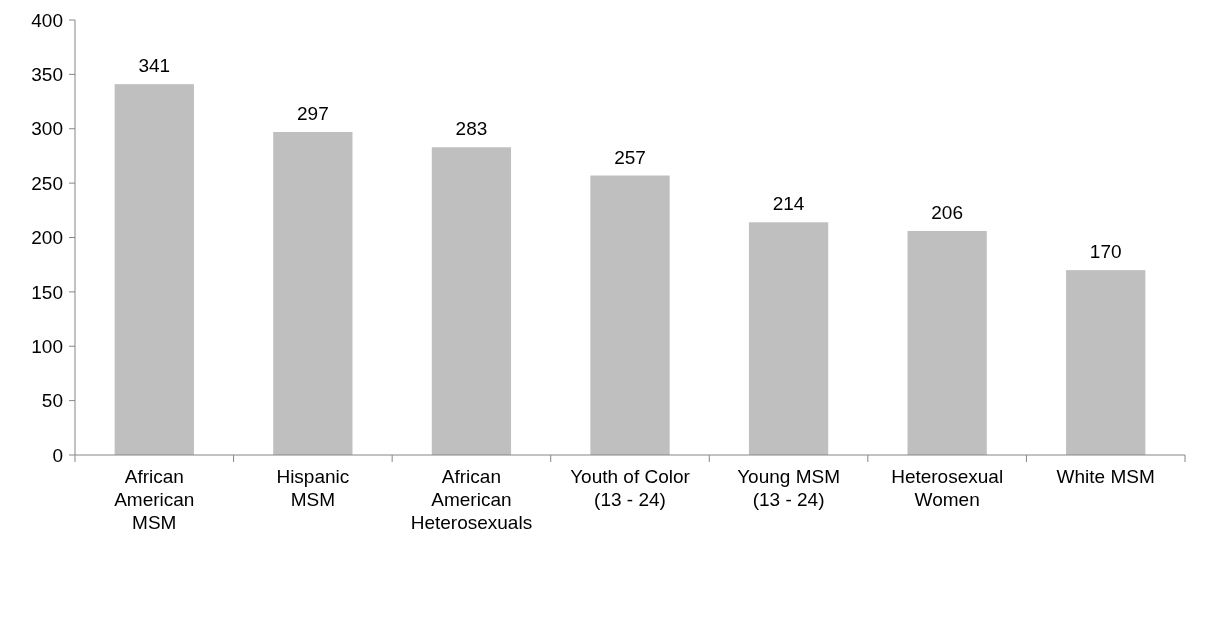 The image size is (1218, 637). Describe the element at coordinates (47, 238) in the screenshot. I see `y-tick-label: 200` at that location.